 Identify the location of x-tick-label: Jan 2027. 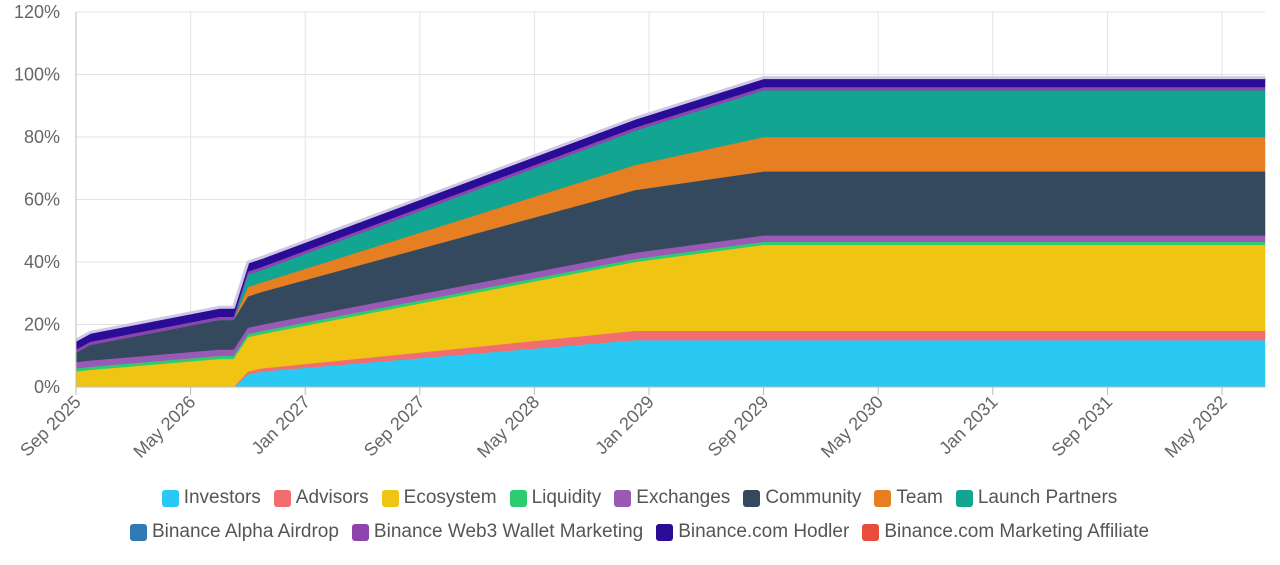
(281, 425).